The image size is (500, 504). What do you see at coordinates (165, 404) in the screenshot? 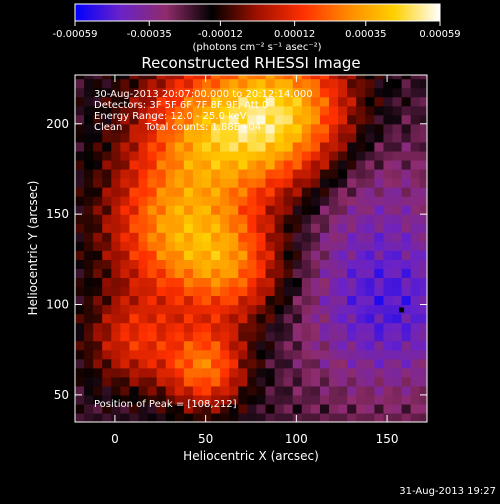
I see `peak-position-label: Position of Peak = [108,212]` at bounding box center [165, 404].